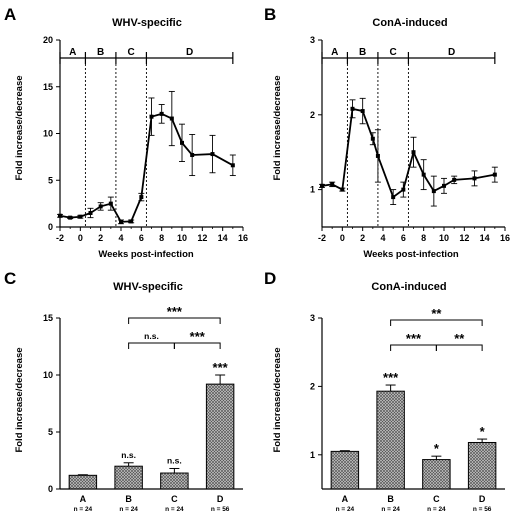  What do you see at coordinates (19, 399) in the screenshot?
I see `panel-c-ylabel: Fold increase/decrease` at bounding box center [19, 399].